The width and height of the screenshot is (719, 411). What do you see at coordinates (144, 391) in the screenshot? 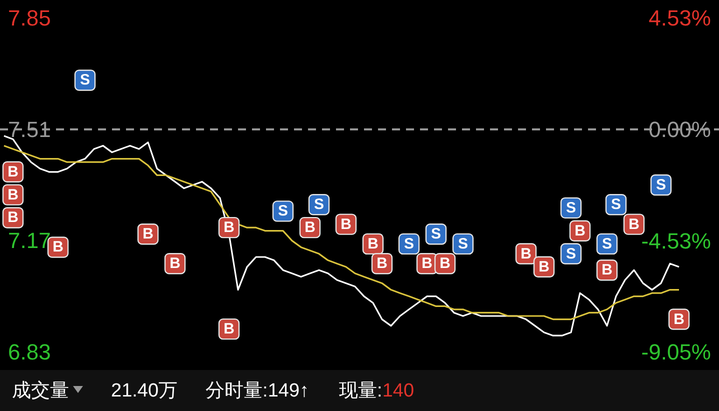
I see `text: 21.40万` at bounding box center [144, 391].